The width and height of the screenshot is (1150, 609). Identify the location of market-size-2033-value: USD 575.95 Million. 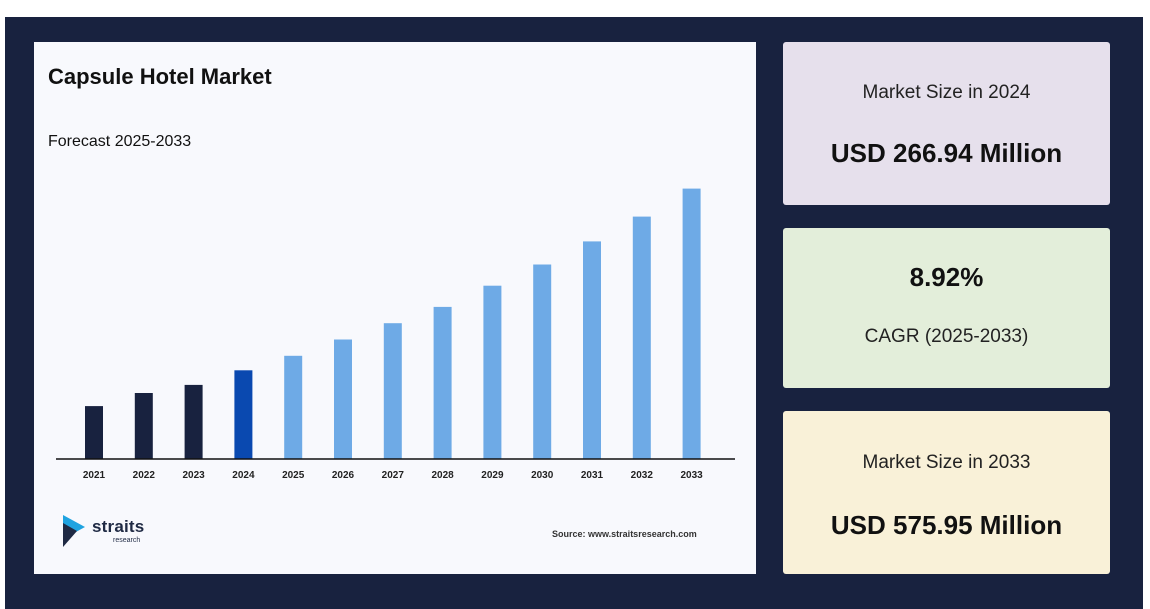
(946, 525).